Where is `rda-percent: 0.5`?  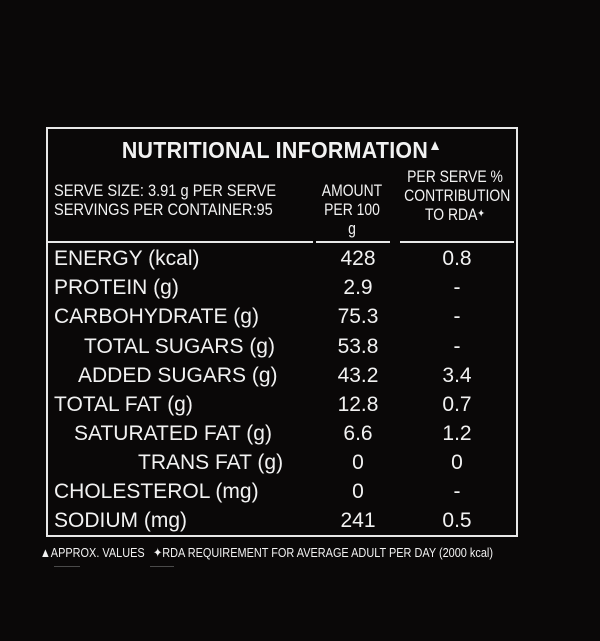 rda-percent: 0.5 is located at coordinates (457, 520).